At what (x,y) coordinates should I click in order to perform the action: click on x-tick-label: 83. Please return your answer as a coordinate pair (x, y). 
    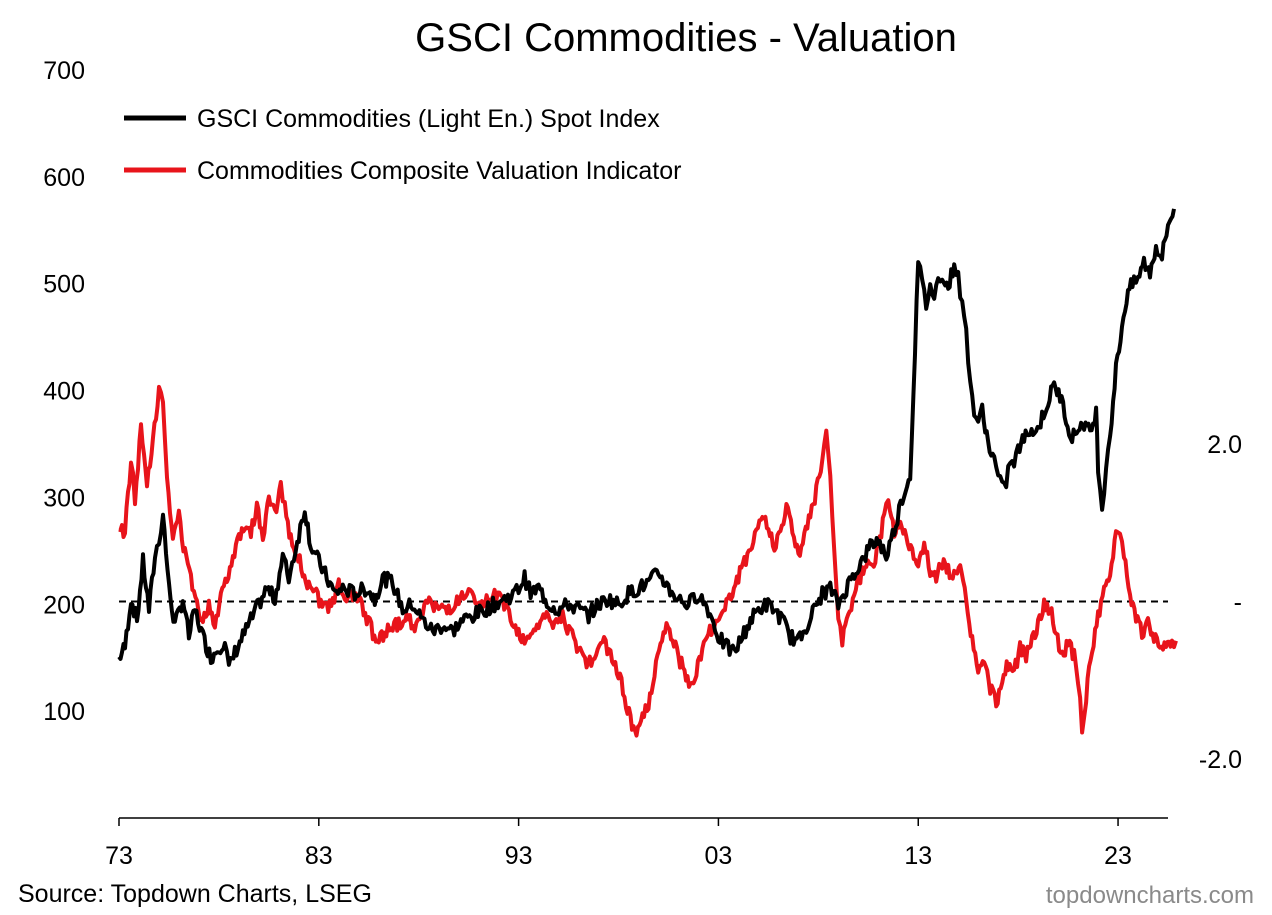
    Looking at the image, I should click on (319, 856).